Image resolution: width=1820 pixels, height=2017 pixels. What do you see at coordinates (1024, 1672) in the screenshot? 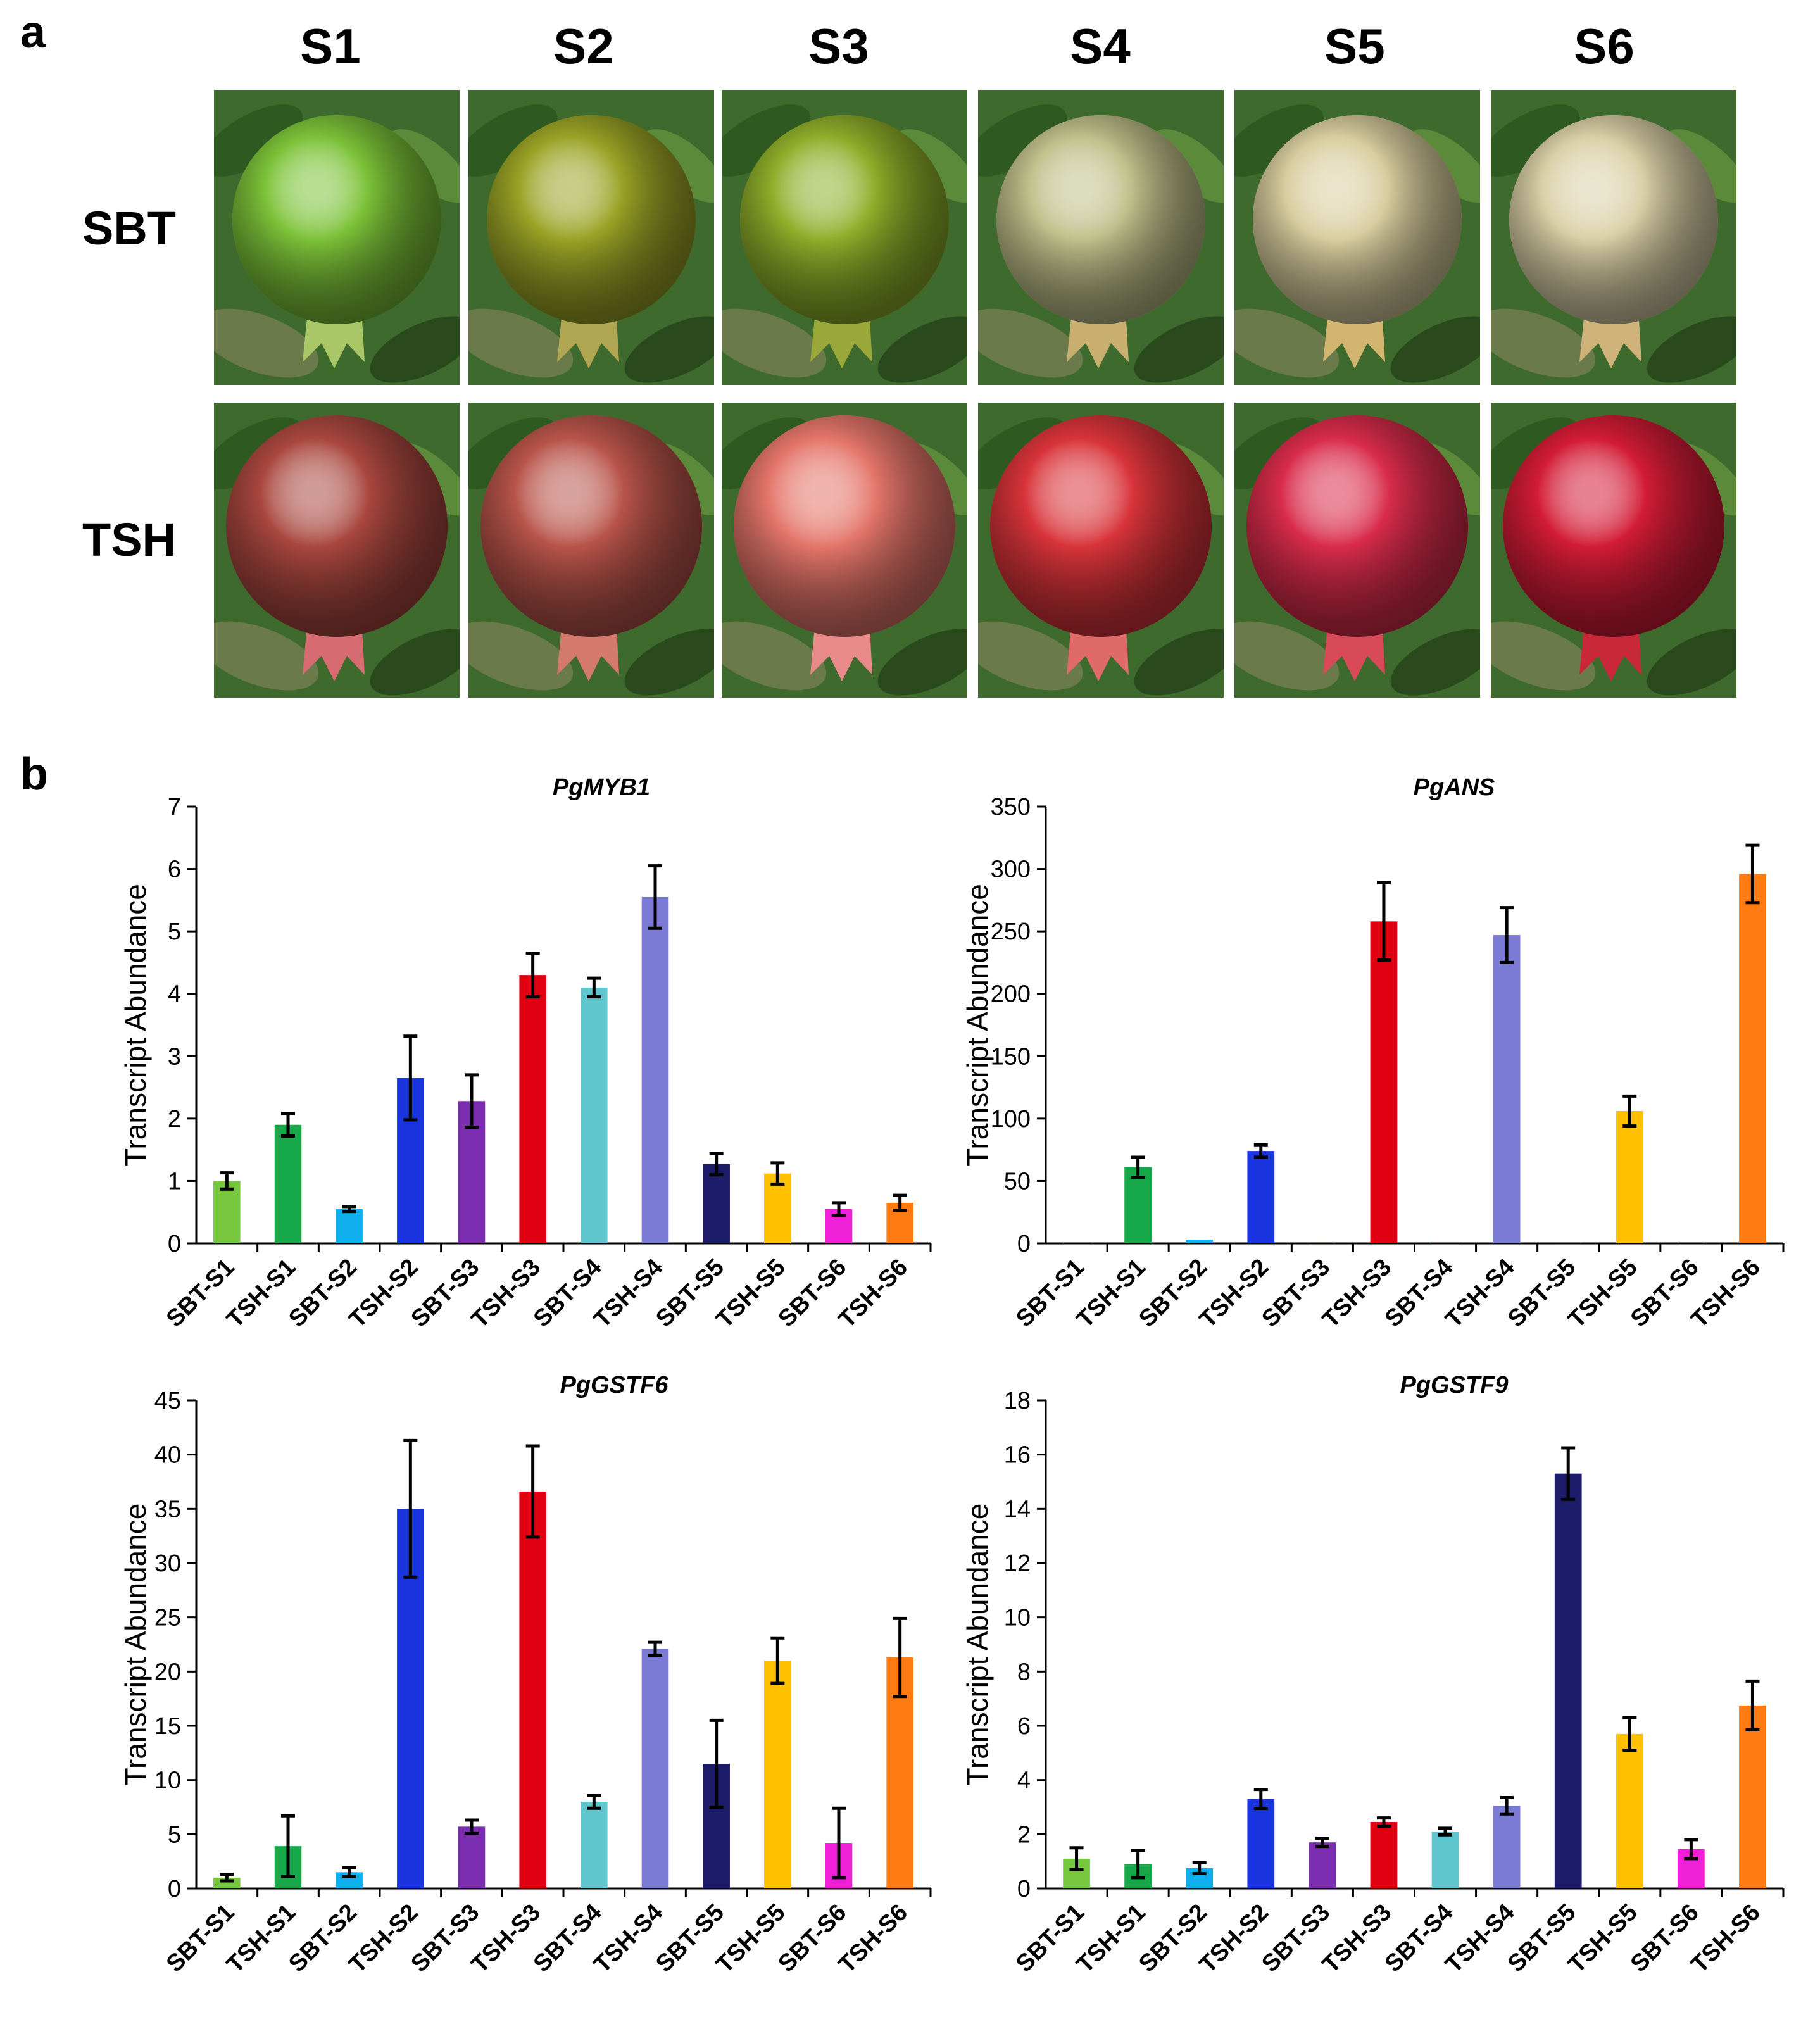
I see `y-tick-label: 8` at bounding box center [1024, 1672].